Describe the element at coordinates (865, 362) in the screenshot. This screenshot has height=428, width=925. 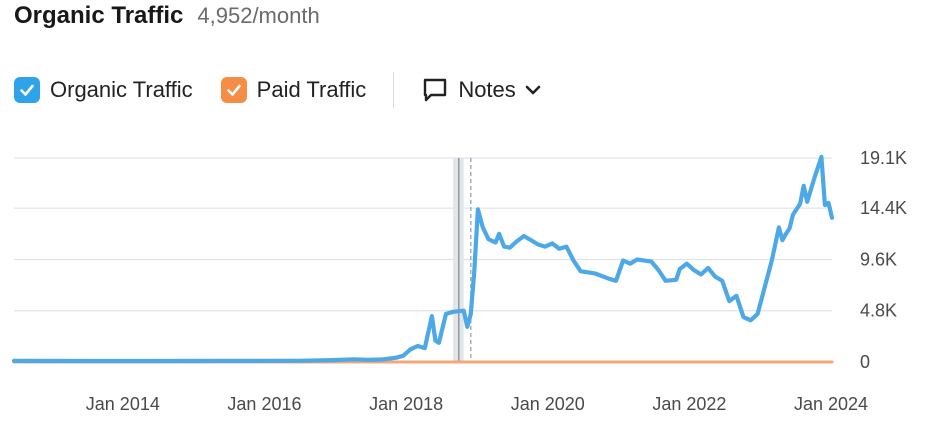
I see `y-tick-label: 0` at that location.